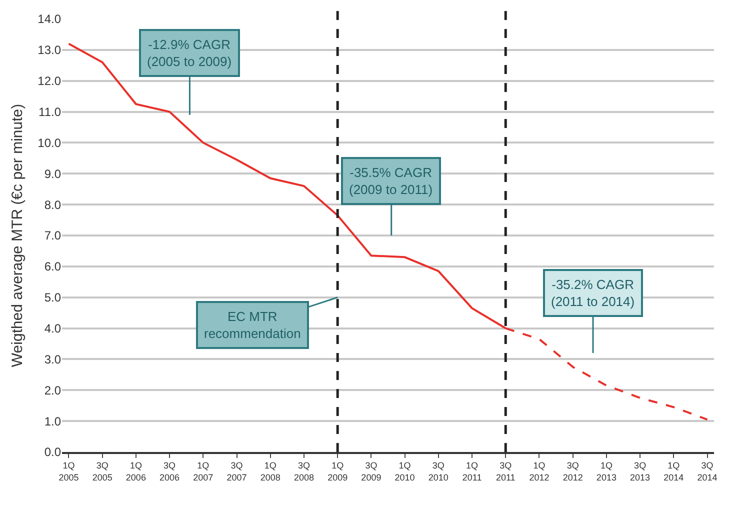 The width and height of the screenshot is (742, 514). I want to click on y-tick-label: 2.0, so click(53, 390).